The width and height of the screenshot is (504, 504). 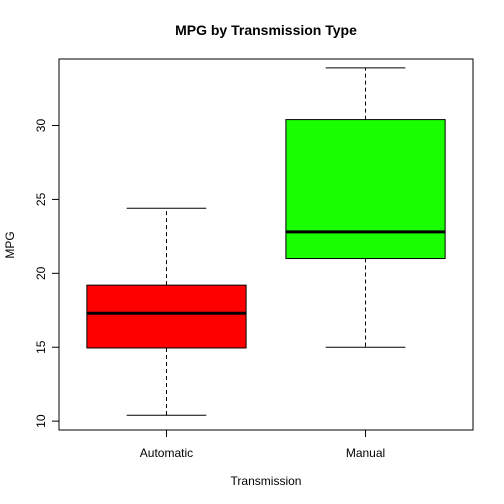 What do you see at coordinates (41, 347) in the screenshot?
I see `y-tick-label: 15` at bounding box center [41, 347].